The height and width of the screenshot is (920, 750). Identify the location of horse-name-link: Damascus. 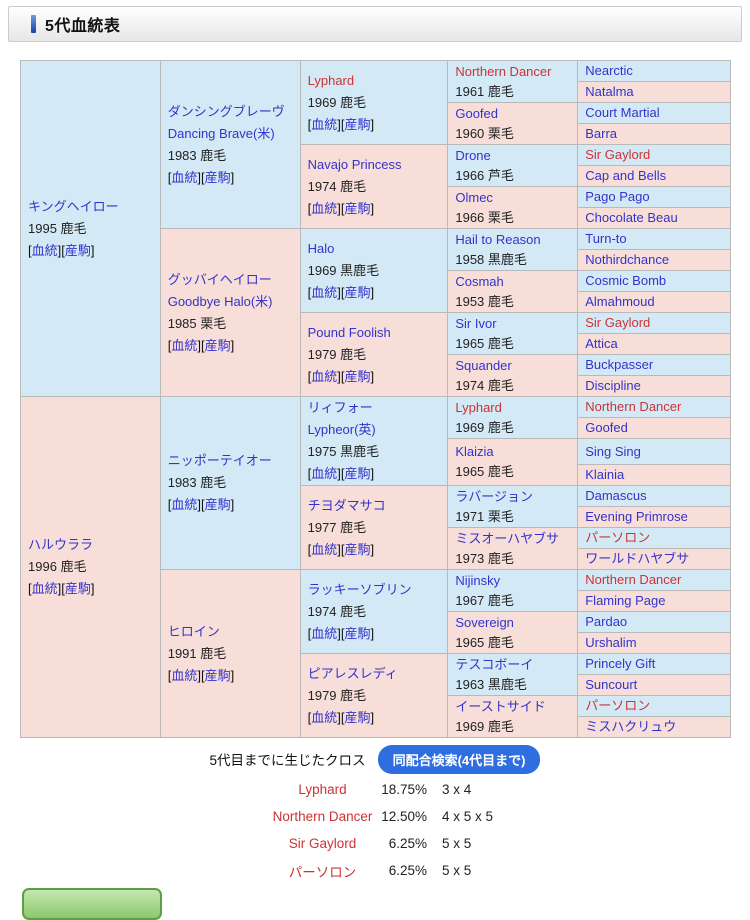
(616, 495).